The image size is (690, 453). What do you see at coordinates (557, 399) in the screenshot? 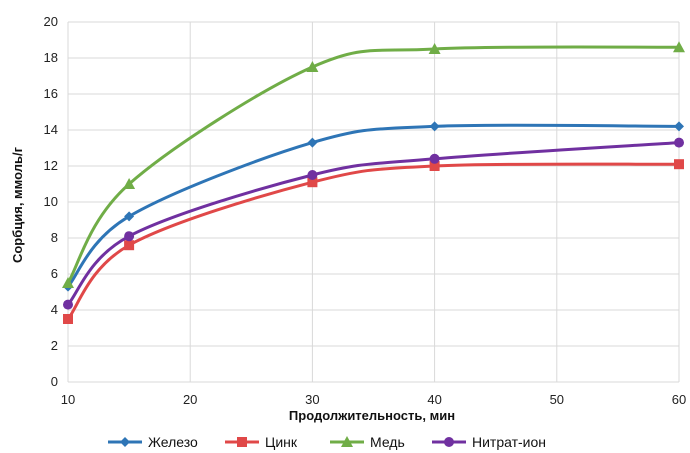
I see `x-tick-label: 50` at bounding box center [557, 399].